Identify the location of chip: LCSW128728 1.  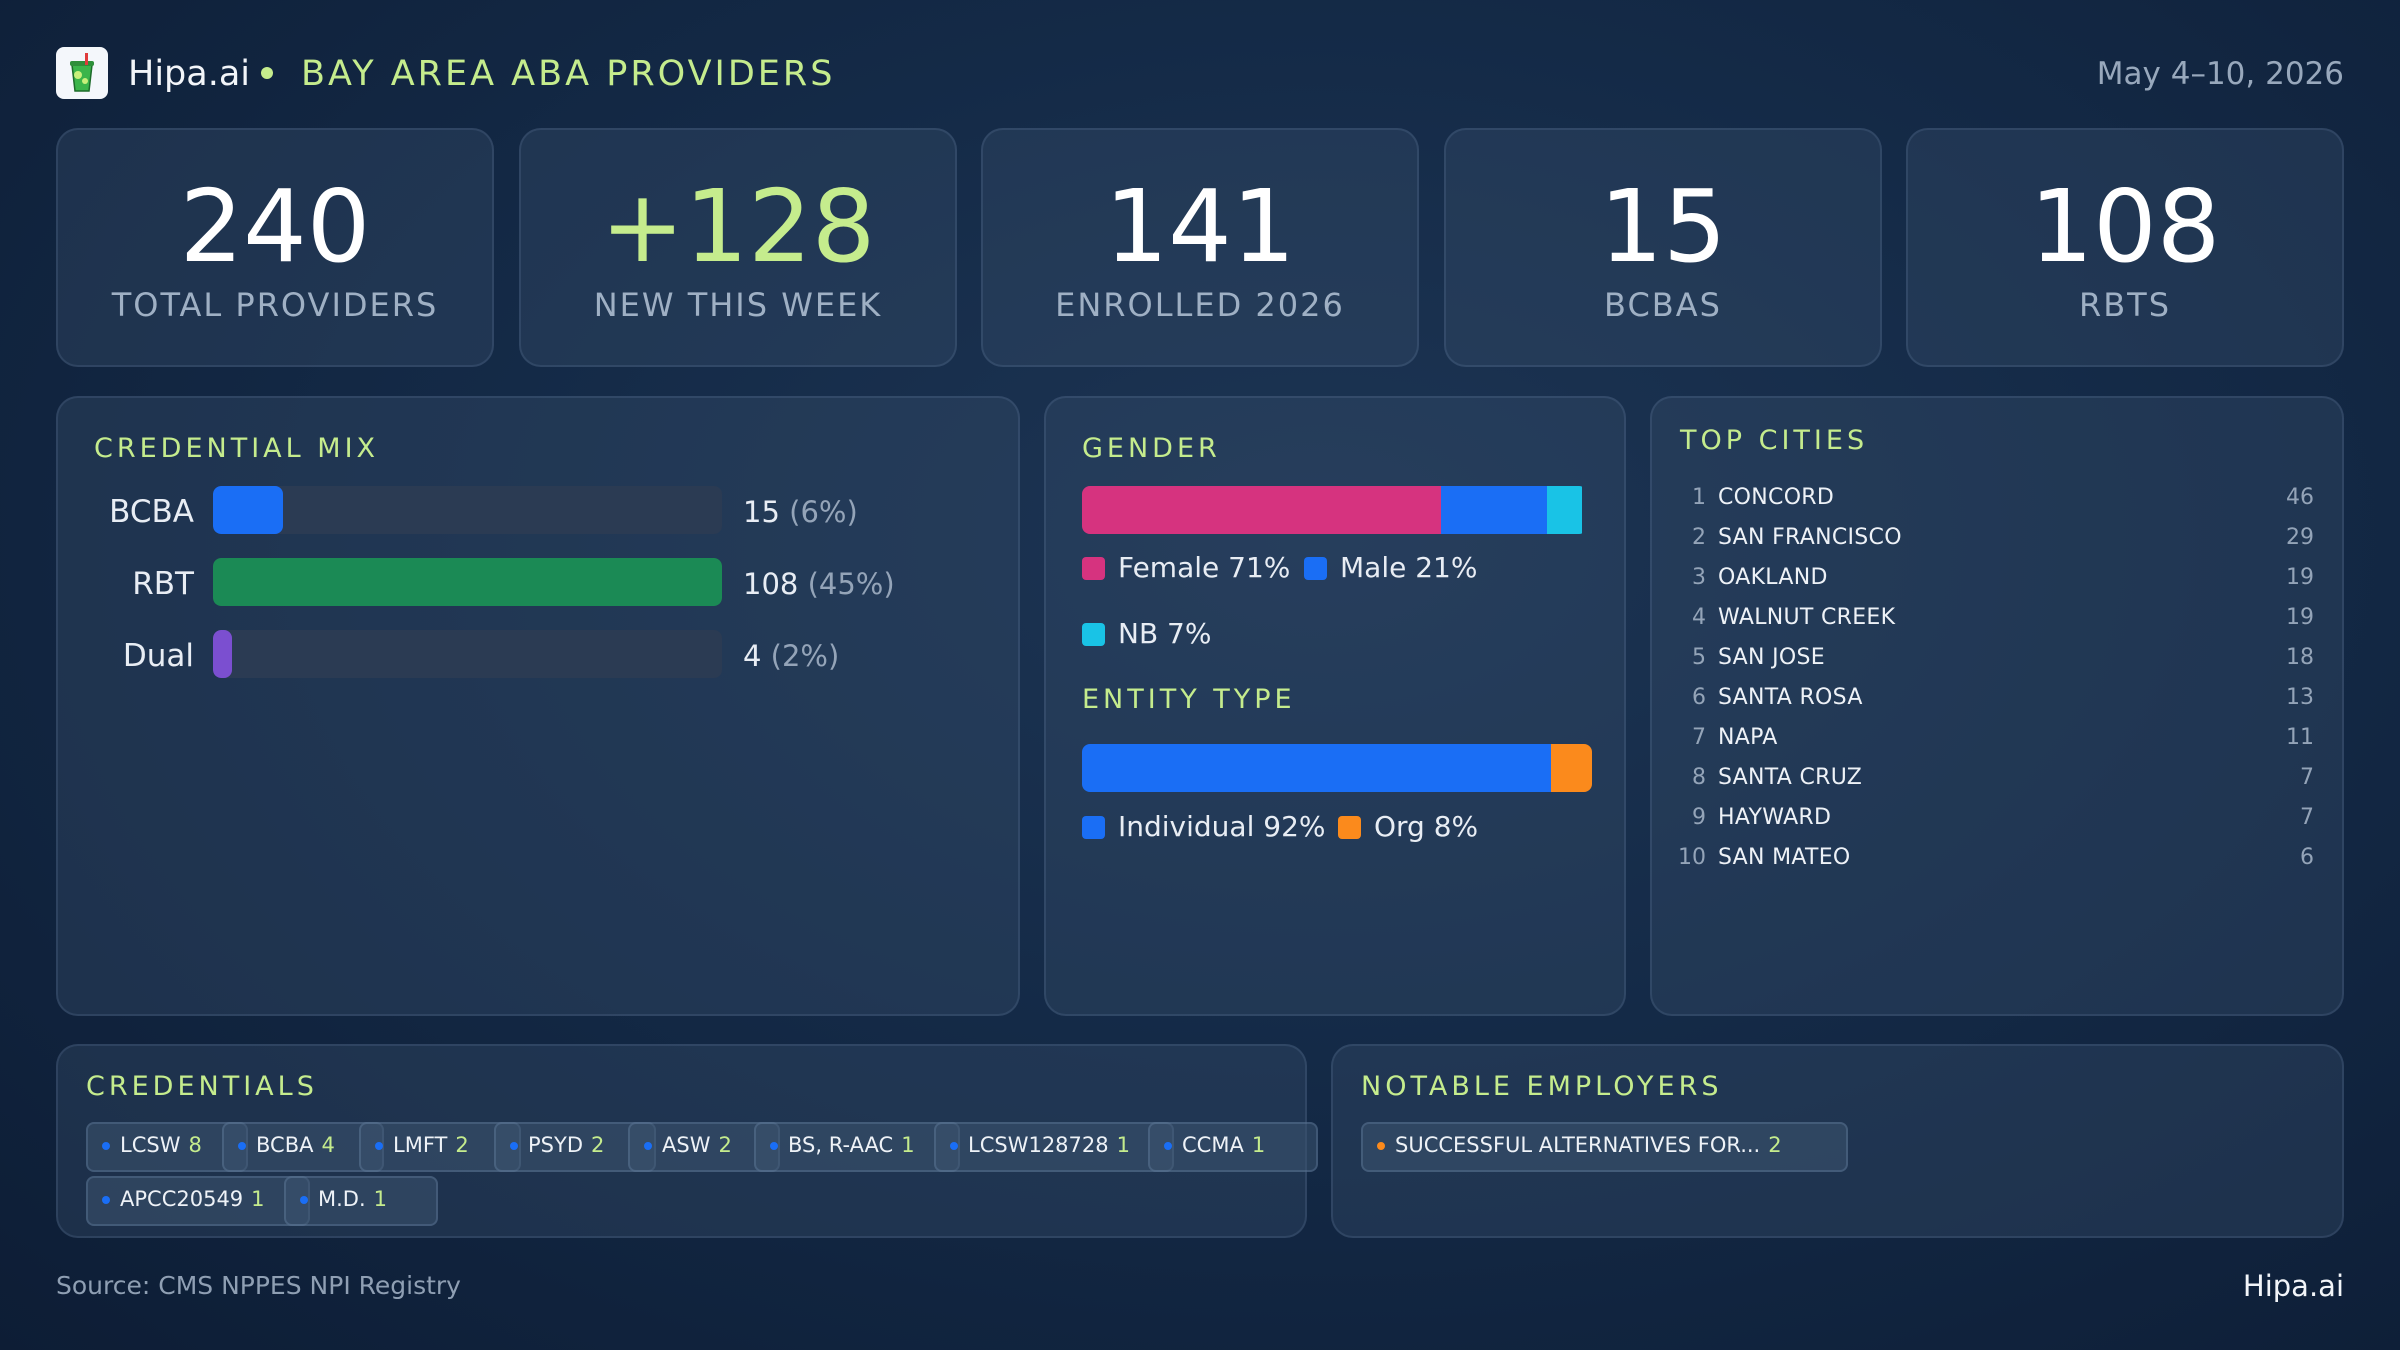
(1054, 1147).